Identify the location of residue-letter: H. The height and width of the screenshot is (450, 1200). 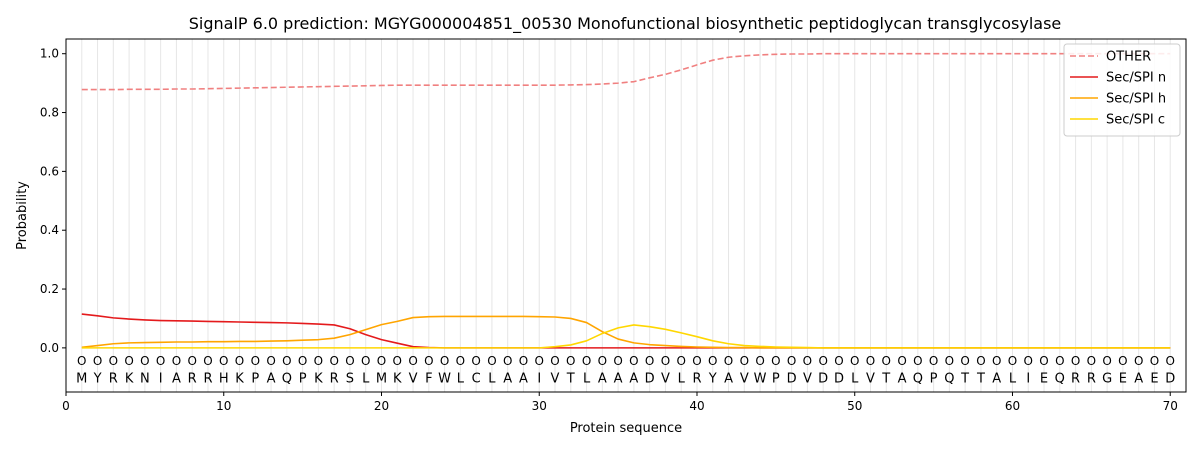
(224, 378).